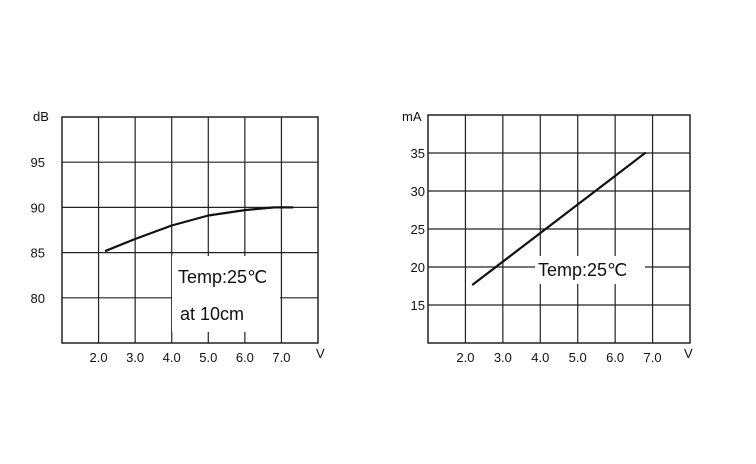 Image resolution: width=756 pixels, height=464 pixels. What do you see at coordinates (418, 305) in the screenshot?
I see `y-tick-label: 15` at bounding box center [418, 305].